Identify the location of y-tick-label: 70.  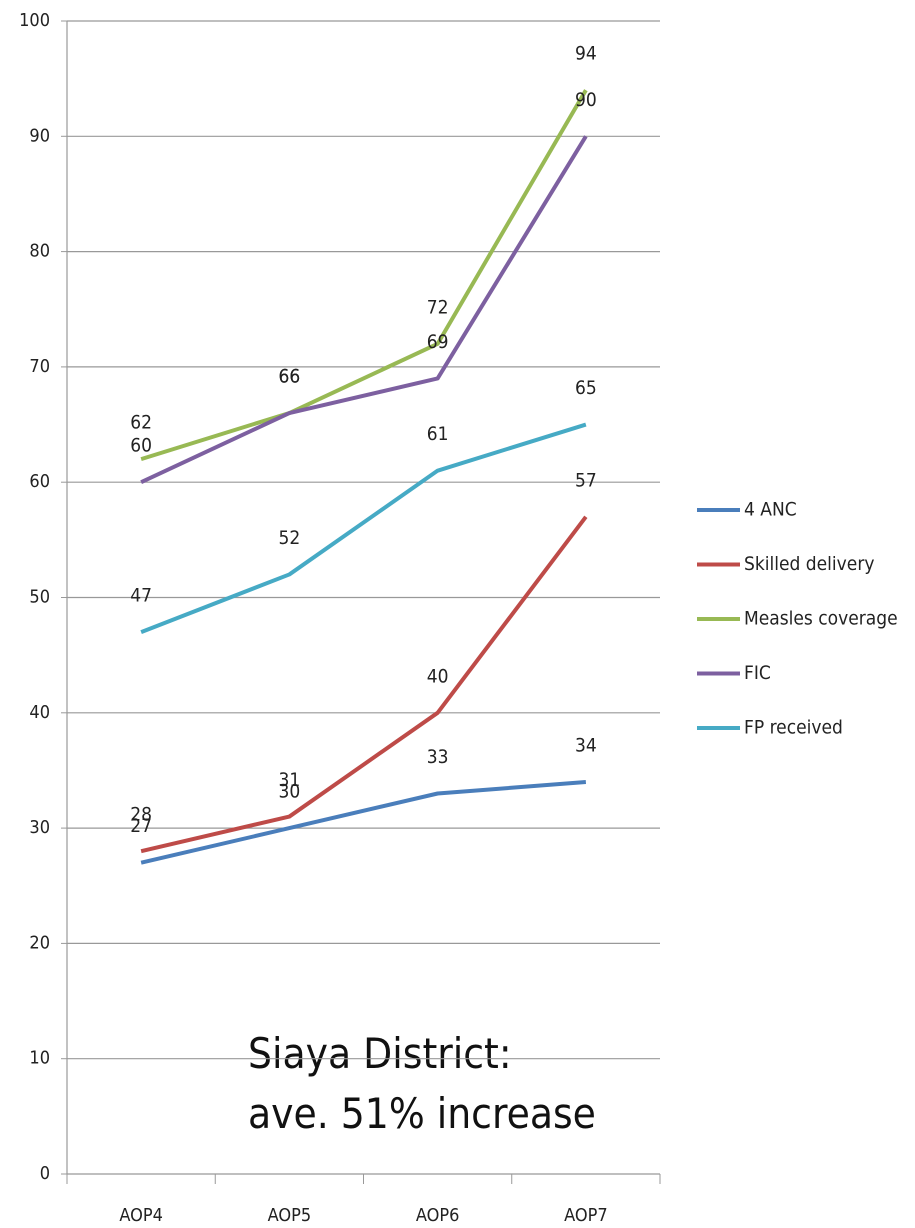
(39, 366).